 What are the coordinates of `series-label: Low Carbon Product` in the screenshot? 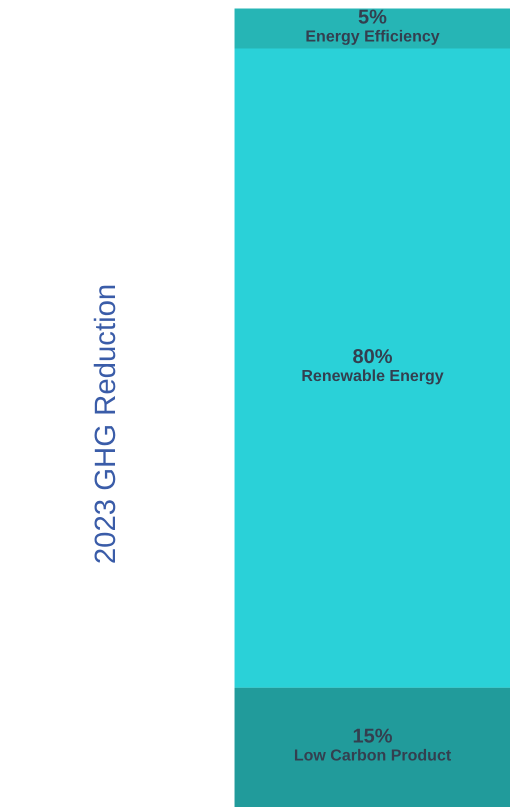 It's located at (373, 756).